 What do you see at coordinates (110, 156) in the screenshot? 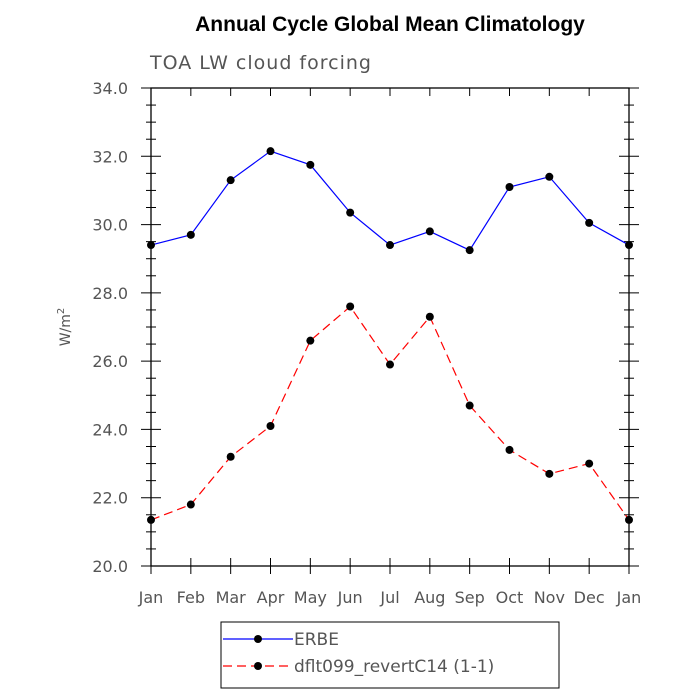
I see `y-tick-label: 32.0` at bounding box center [110, 156].